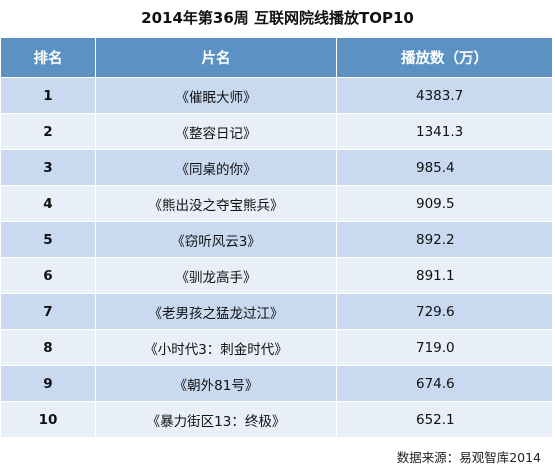 The width and height of the screenshot is (555, 475). What do you see at coordinates (444, 419) in the screenshot?
I see `plays-cell: 652.1` at bounding box center [444, 419].